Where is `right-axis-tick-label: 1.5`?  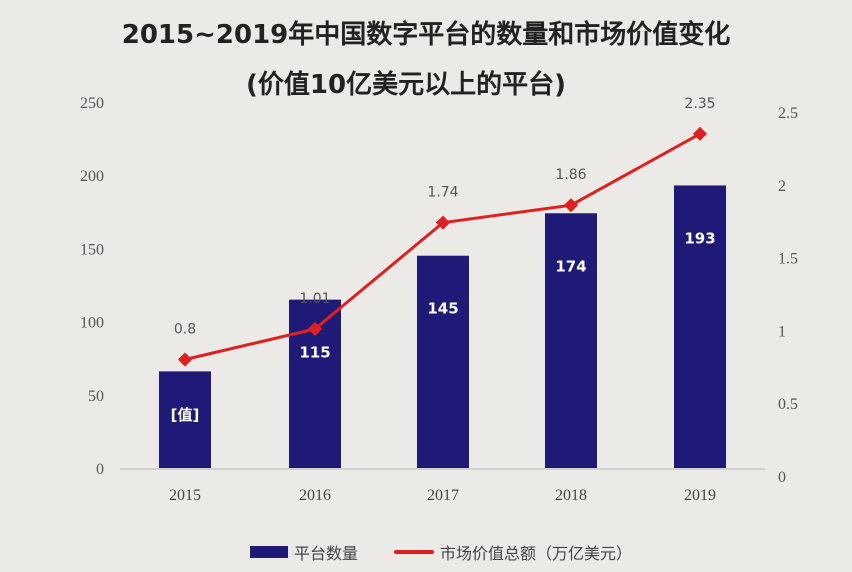
right-axis-tick-label: 1.5 is located at coordinates (788, 259).